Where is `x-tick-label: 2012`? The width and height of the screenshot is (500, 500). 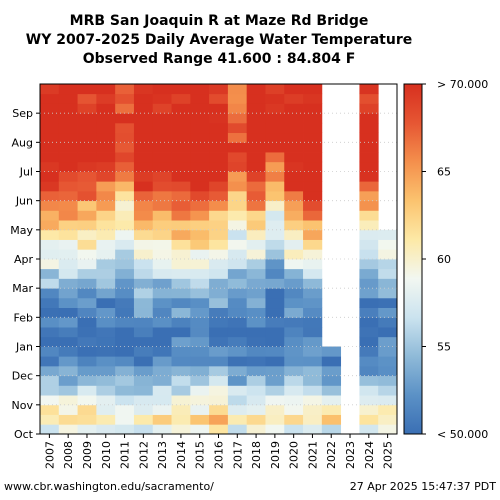
x-tick-label: 2012 is located at coordinates (143, 455).